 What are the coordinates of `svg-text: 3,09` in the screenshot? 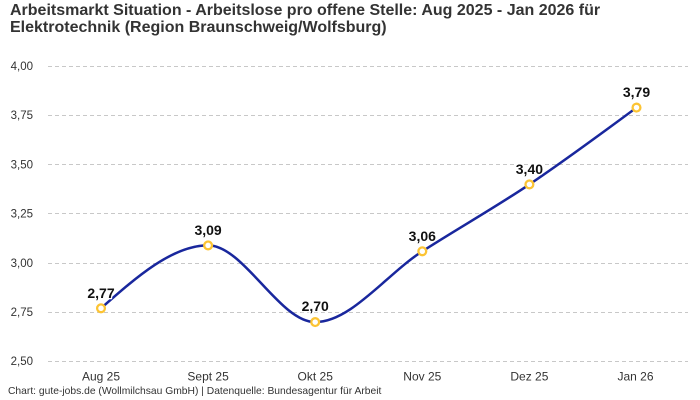 It's located at (207, 230).